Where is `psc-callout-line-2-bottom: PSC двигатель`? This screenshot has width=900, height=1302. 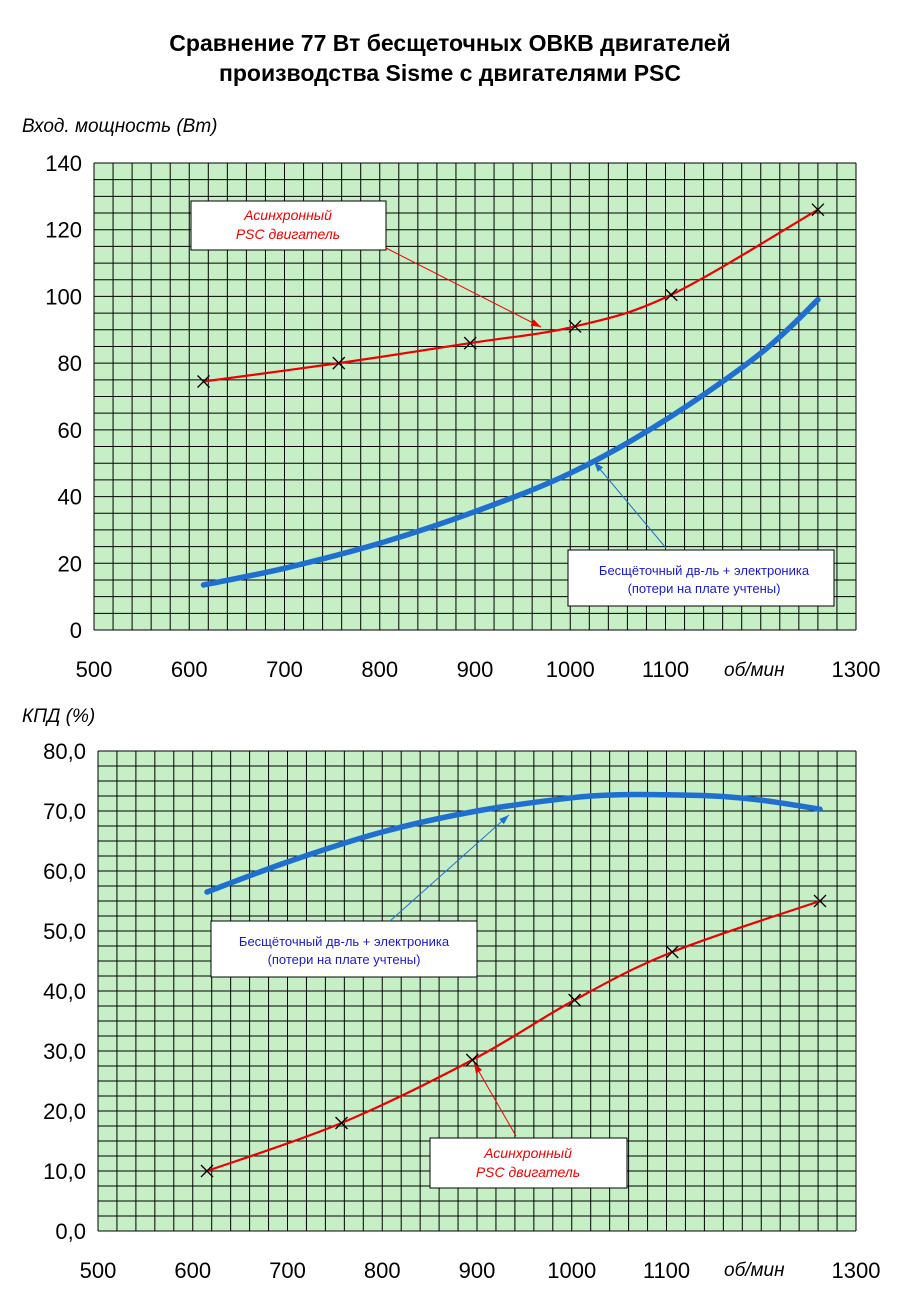
psc-callout-line-2-bottom: PSC двигатель is located at coordinates (528, 1172).